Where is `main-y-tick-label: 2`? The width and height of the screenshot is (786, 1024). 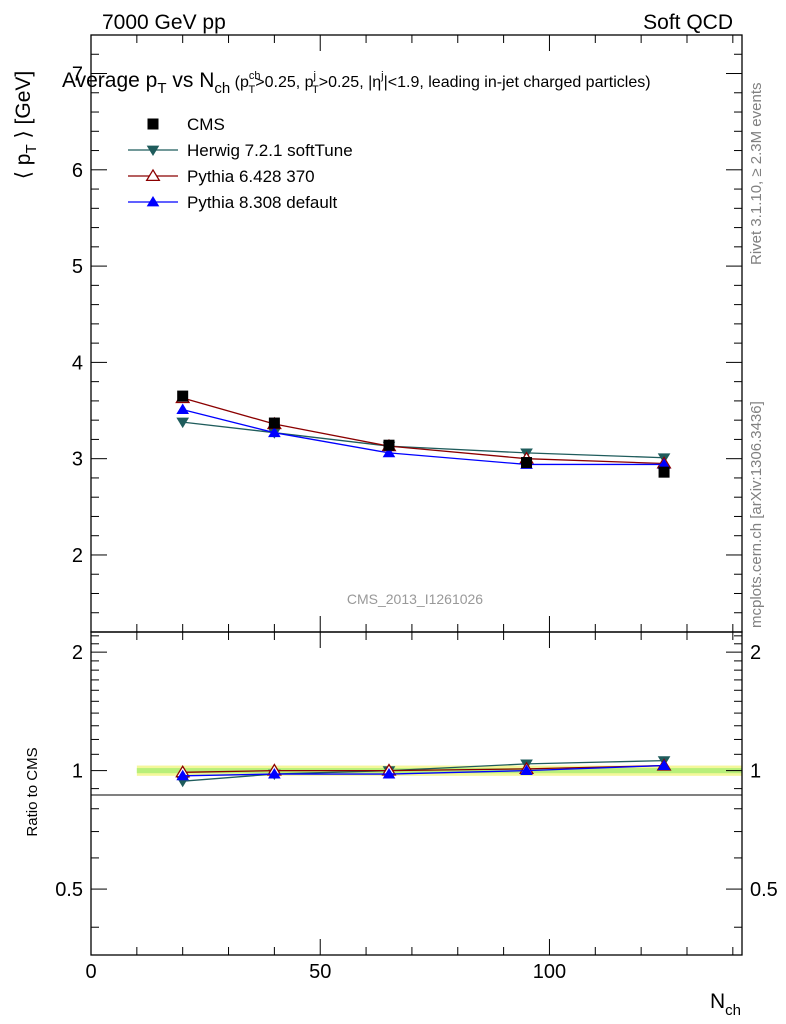 main-y-tick-label: 2 is located at coordinates (77, 556).